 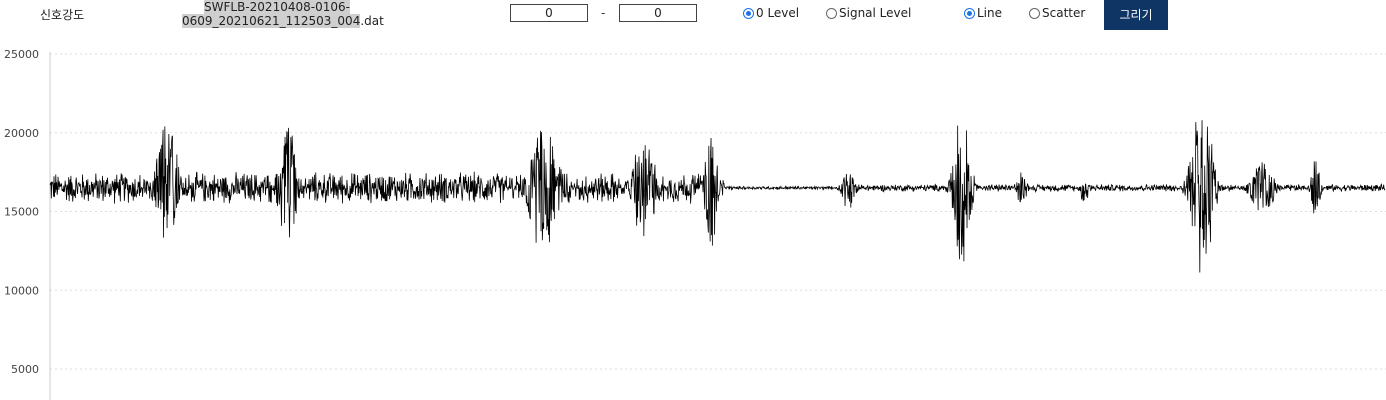 What do you see at coordinates (21, 290) in the screenshot?
I see `y-tick-label-10000: 10000` at bounding box center [21, 290].